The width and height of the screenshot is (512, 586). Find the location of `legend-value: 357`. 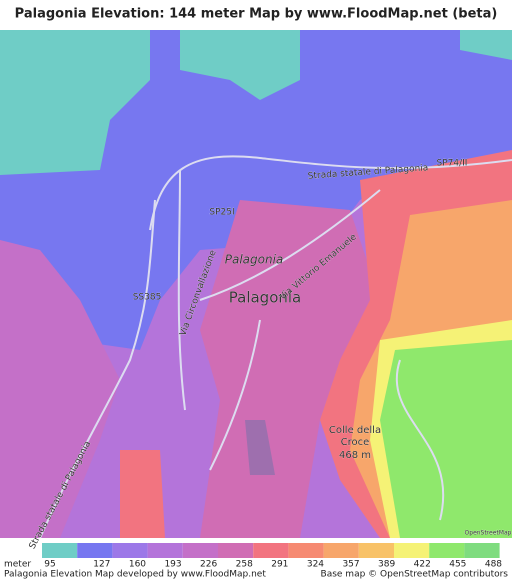

legend-value: 357 is located at coordinates (350, 565).